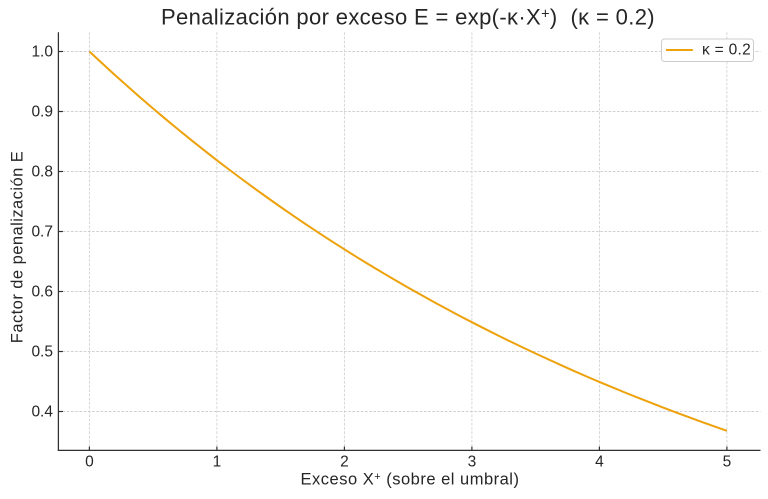  Describe the element at coordinates (344, 462) in the screenshot. I see `svg-text: 2` at that location.